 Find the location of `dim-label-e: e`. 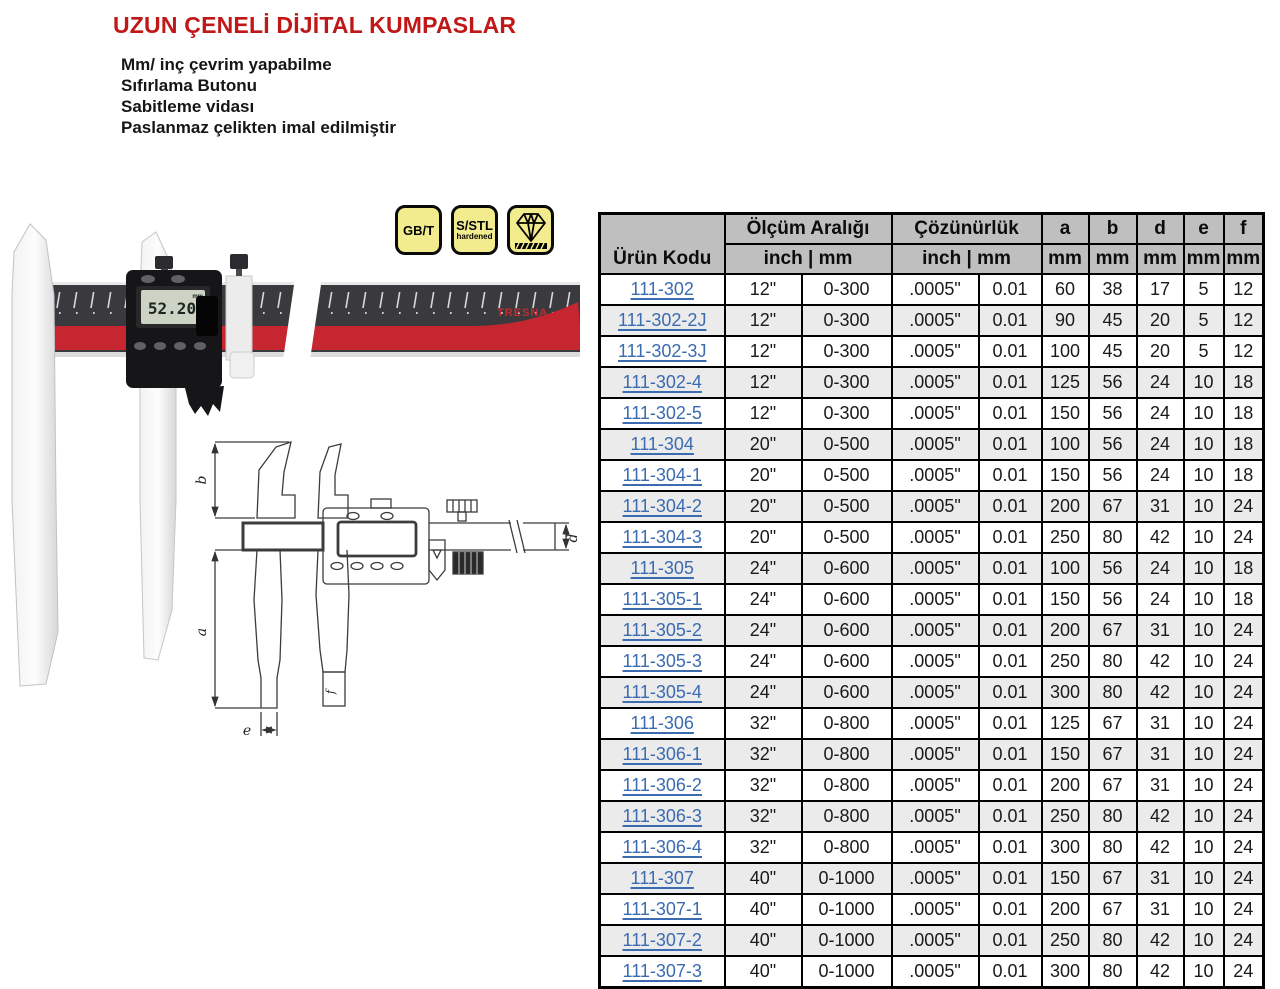

dim-label-e: e is located at coordinates (247, 731).